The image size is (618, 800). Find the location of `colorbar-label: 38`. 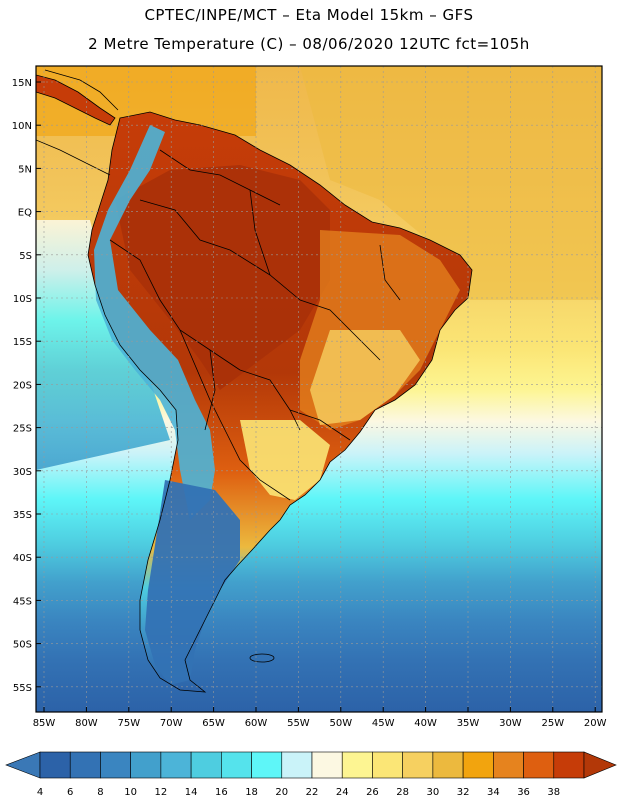

colorbar-label: 38 is located at coordinates (553, 792).